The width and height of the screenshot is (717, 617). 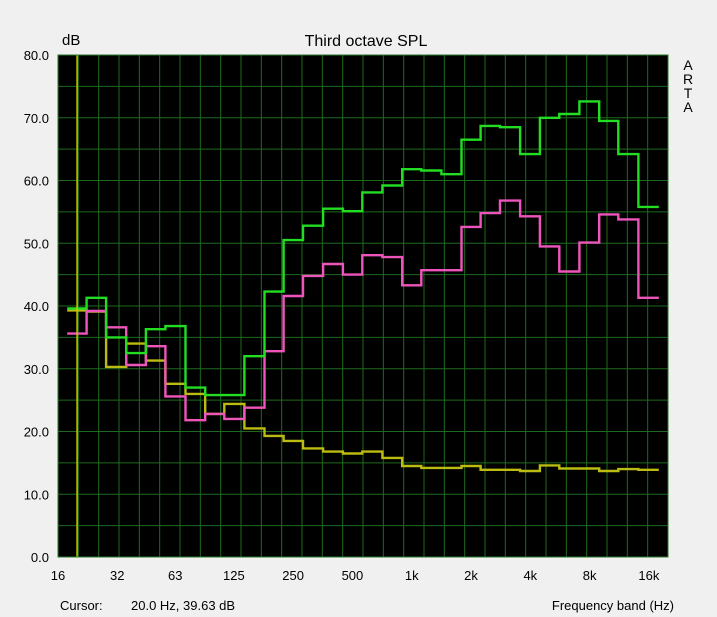 I want to click on x-tick-label: 125, so click(x=234, y=575).